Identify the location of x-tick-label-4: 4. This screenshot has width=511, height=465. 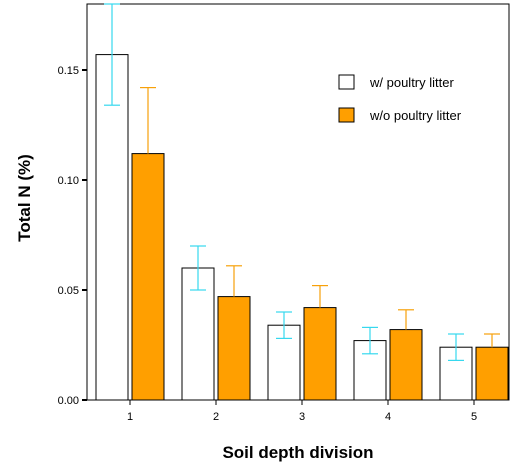
(388, 417).